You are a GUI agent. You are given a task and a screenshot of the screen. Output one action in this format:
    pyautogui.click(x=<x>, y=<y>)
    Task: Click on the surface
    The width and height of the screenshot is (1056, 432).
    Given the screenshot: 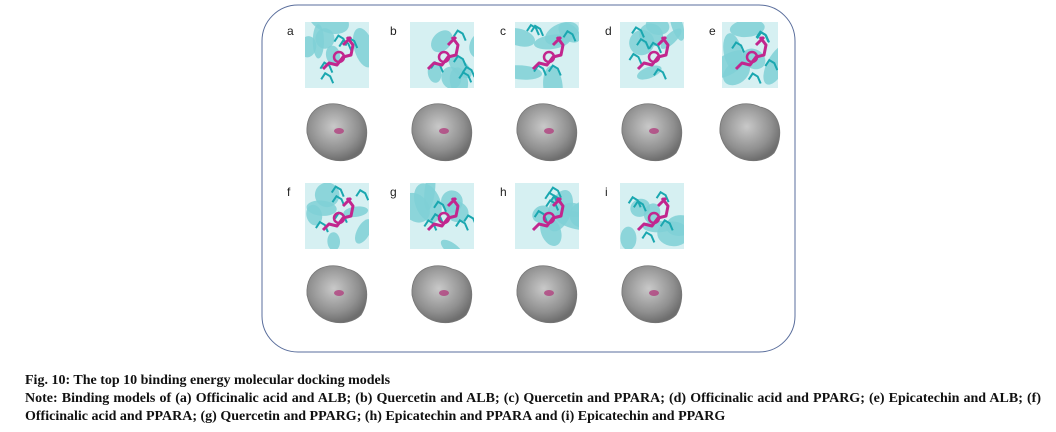 What is the action you would take?
    pyautogui.click(x=750, y=132)
    